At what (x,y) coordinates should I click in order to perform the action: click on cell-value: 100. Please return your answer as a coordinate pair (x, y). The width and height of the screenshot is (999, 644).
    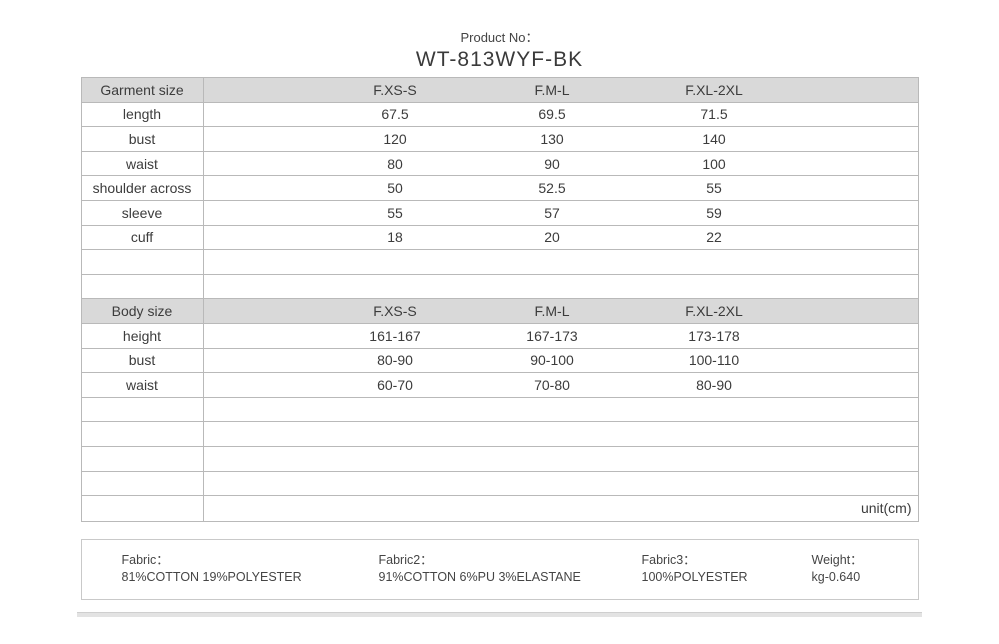
    Looking at the image, I should click on (714, 163).